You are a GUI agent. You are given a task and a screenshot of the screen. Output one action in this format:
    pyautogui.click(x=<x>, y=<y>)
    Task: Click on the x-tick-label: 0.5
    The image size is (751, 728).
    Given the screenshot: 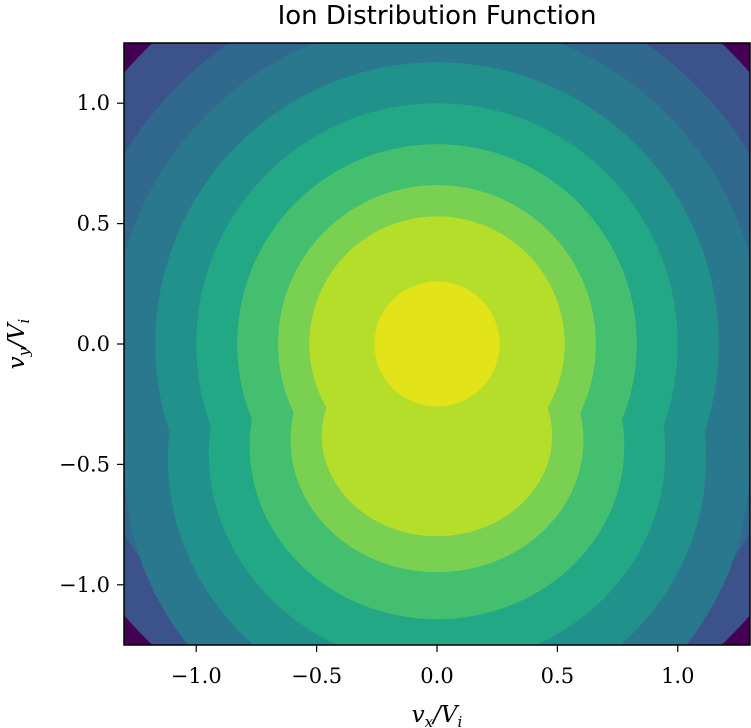 What is the action you would take?
    pyautogui.click(x=557, y=676)
    